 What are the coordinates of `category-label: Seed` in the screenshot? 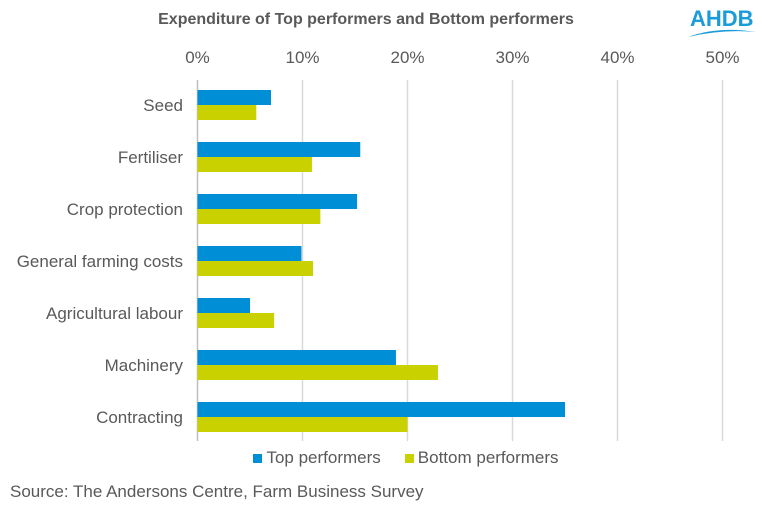 It's located at (163, 105).